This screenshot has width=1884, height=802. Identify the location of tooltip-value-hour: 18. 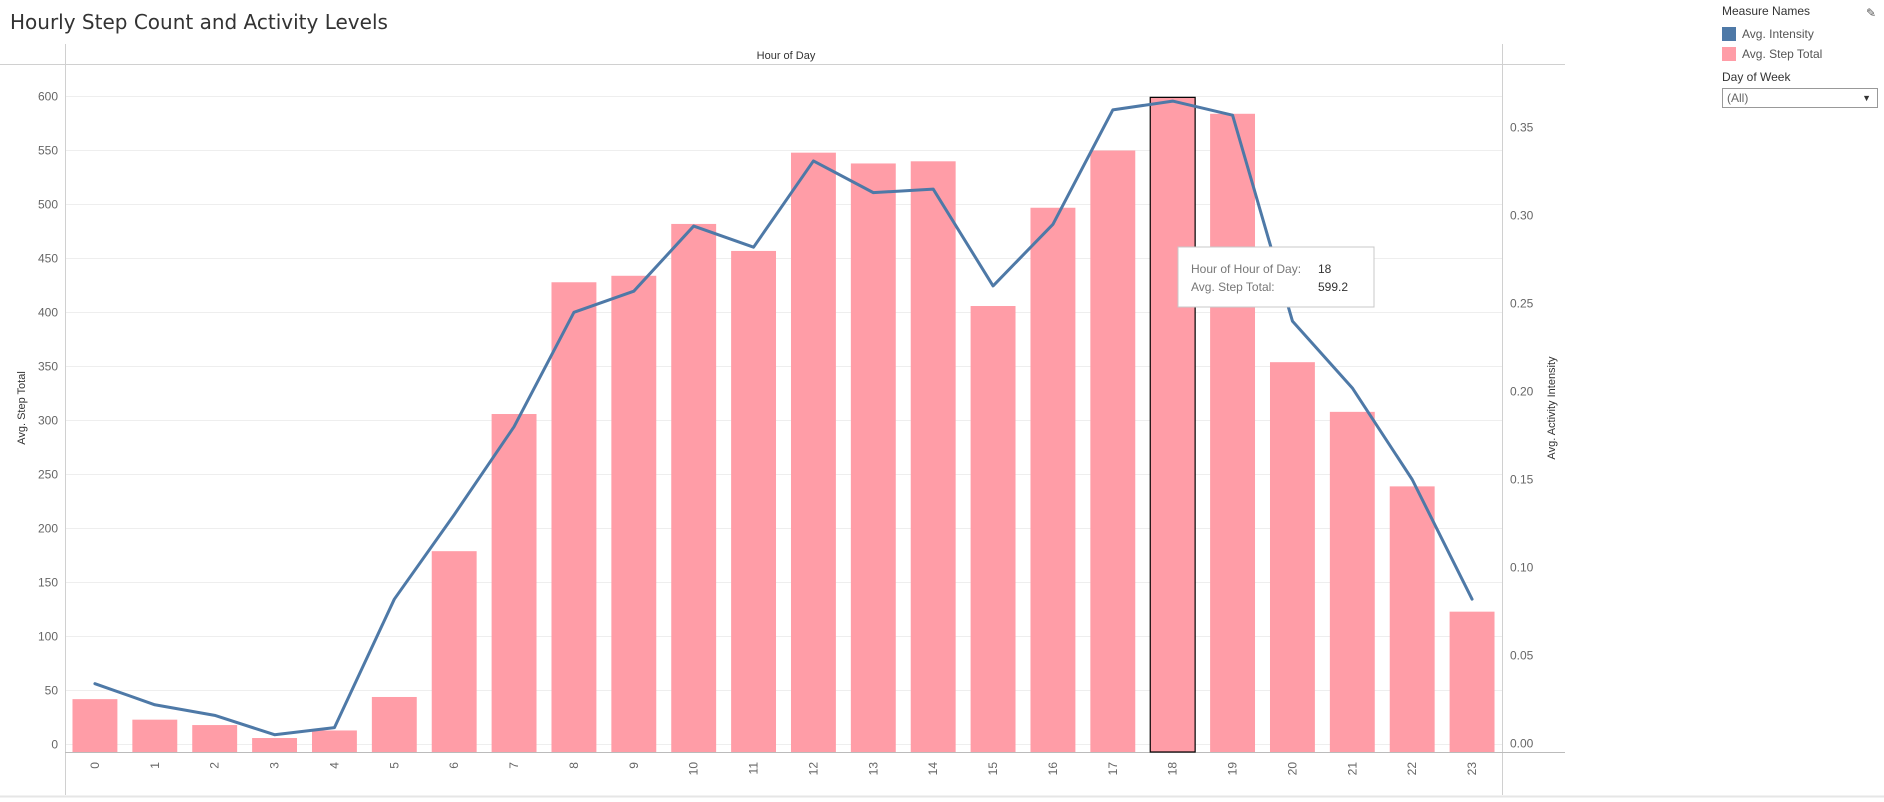
(1325, 269).